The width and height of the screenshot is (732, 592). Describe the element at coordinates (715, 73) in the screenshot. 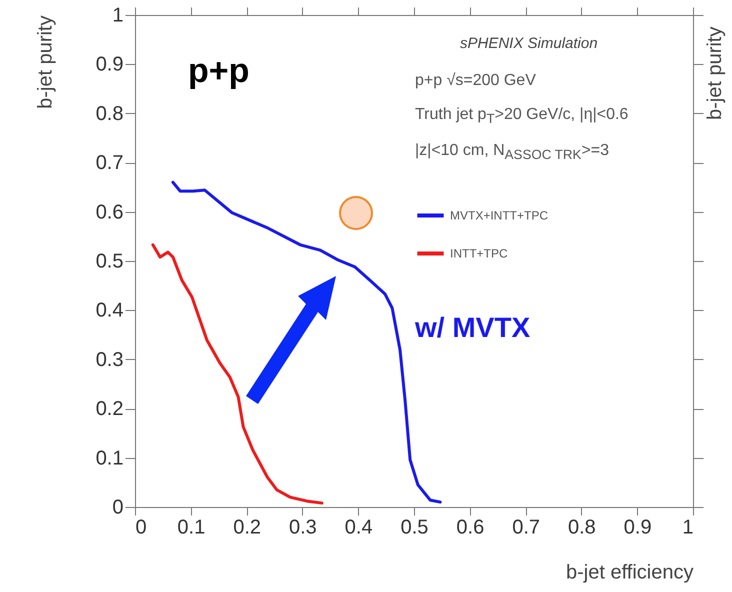

I see `y2-axis-title: b-jet purity` at that location.